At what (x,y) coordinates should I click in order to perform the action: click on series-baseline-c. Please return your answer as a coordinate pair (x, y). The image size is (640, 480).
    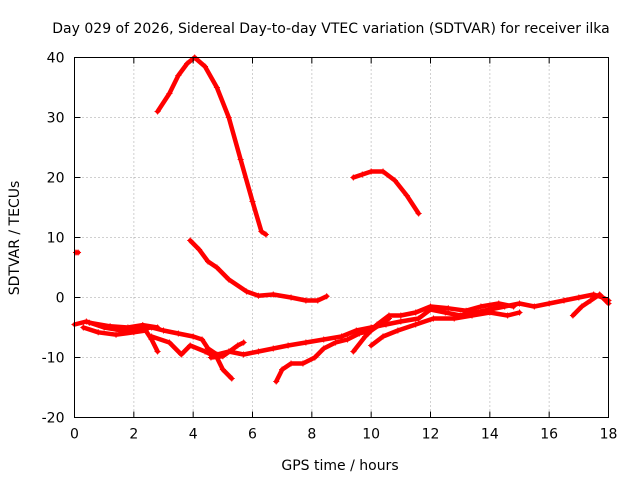
    Looking at the image, I should click on (123, 325).